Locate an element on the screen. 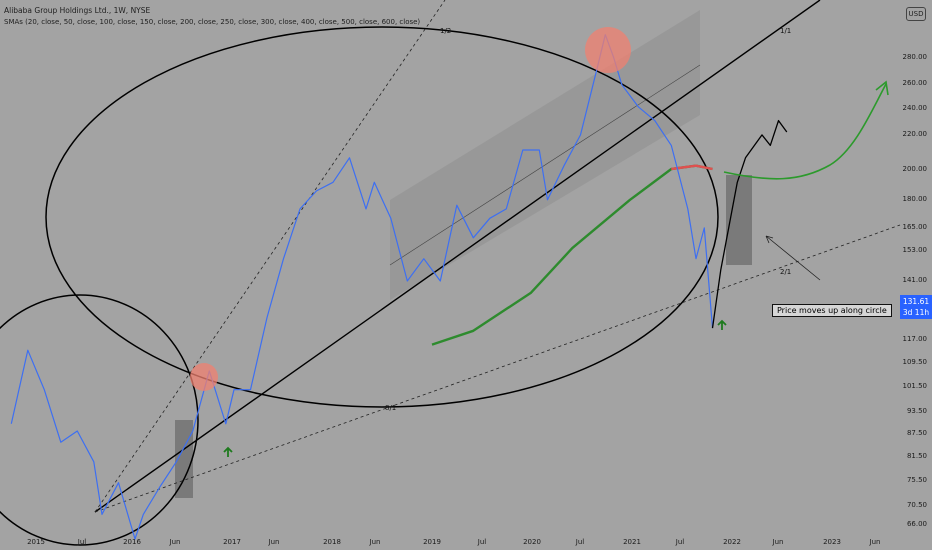 Image resolution: width=932 pixels, height=550 pixels. x-tick-label: 2022 is located at coordinates (732, 542).